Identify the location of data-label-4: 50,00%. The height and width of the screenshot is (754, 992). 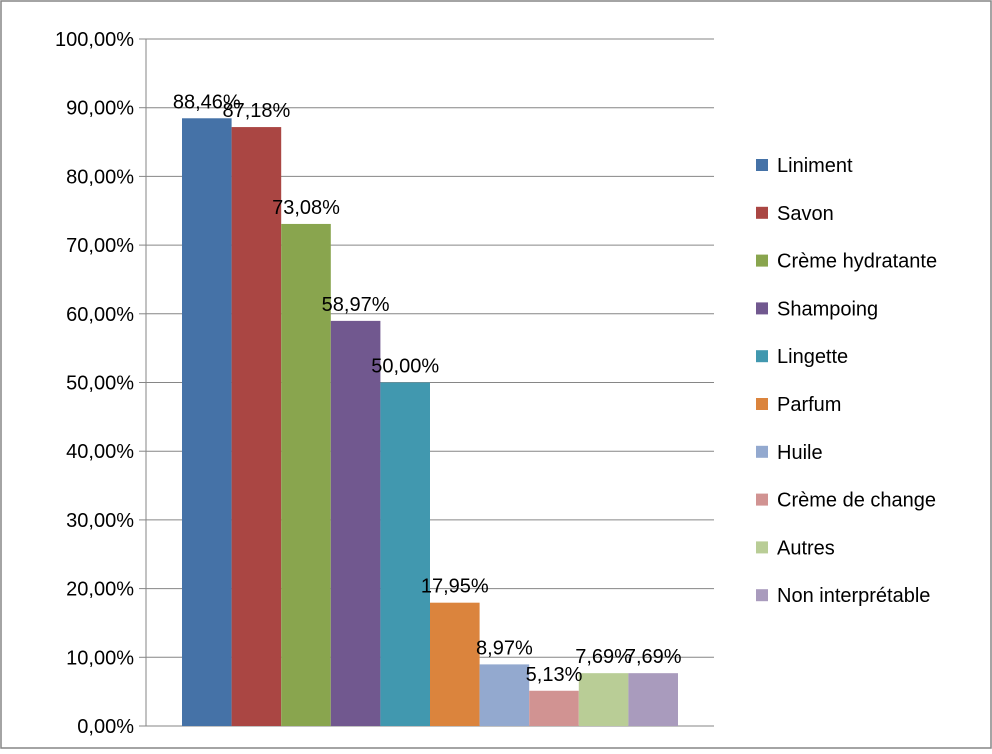
(405, 367).